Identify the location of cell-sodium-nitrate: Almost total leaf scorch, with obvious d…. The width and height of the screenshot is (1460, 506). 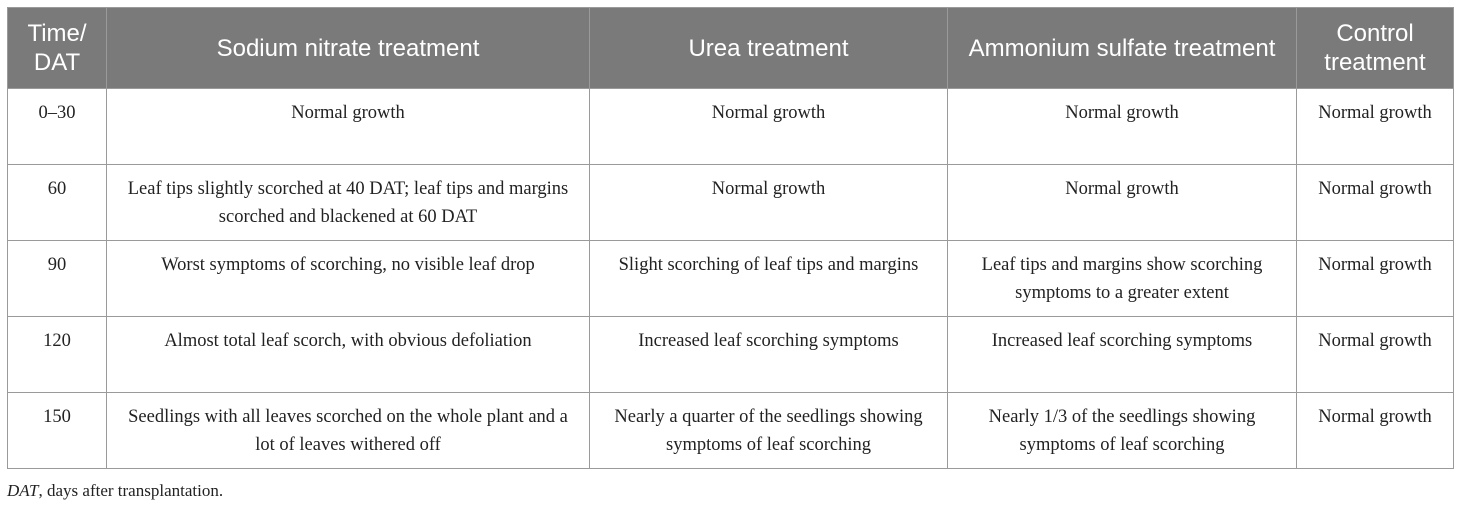
(348, 354).